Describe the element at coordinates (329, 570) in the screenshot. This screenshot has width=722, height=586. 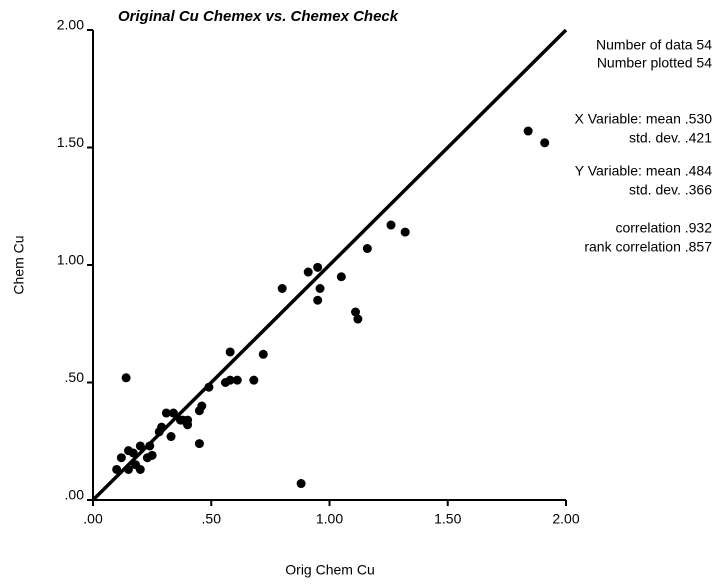
I see `x-axis-label: Orig Chem Cu` at that location.